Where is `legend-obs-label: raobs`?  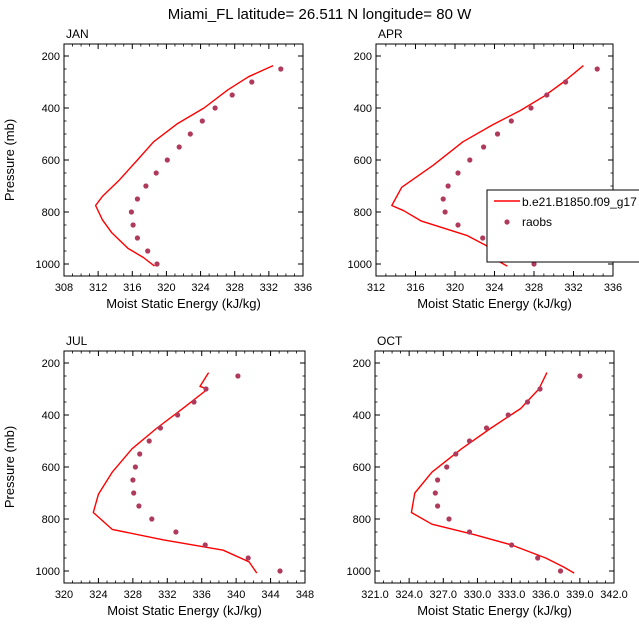 legend-obs-label: raobs is located at coordinates (537, 222).